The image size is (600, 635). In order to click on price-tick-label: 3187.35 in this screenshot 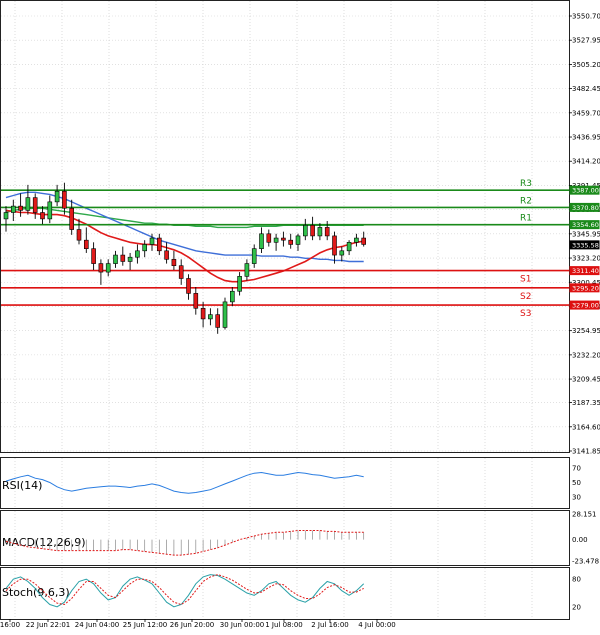, I will do `click(586, 403)`.